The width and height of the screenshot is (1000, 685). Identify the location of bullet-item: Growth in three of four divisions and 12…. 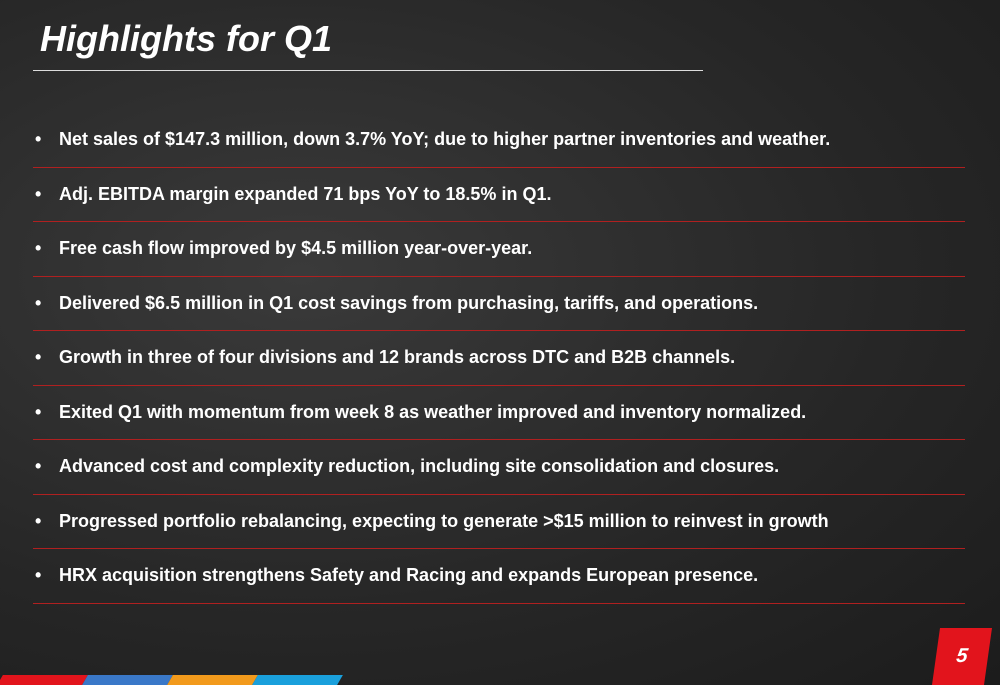
(499, 358).